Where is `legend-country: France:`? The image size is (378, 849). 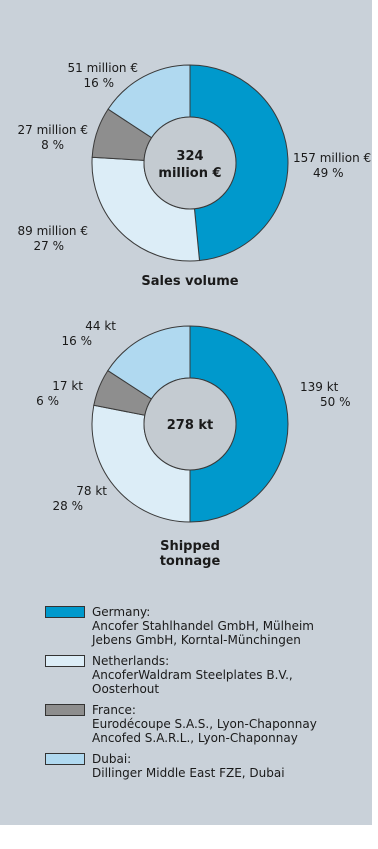
legend-country: France: is located at coordinates (114, 710).